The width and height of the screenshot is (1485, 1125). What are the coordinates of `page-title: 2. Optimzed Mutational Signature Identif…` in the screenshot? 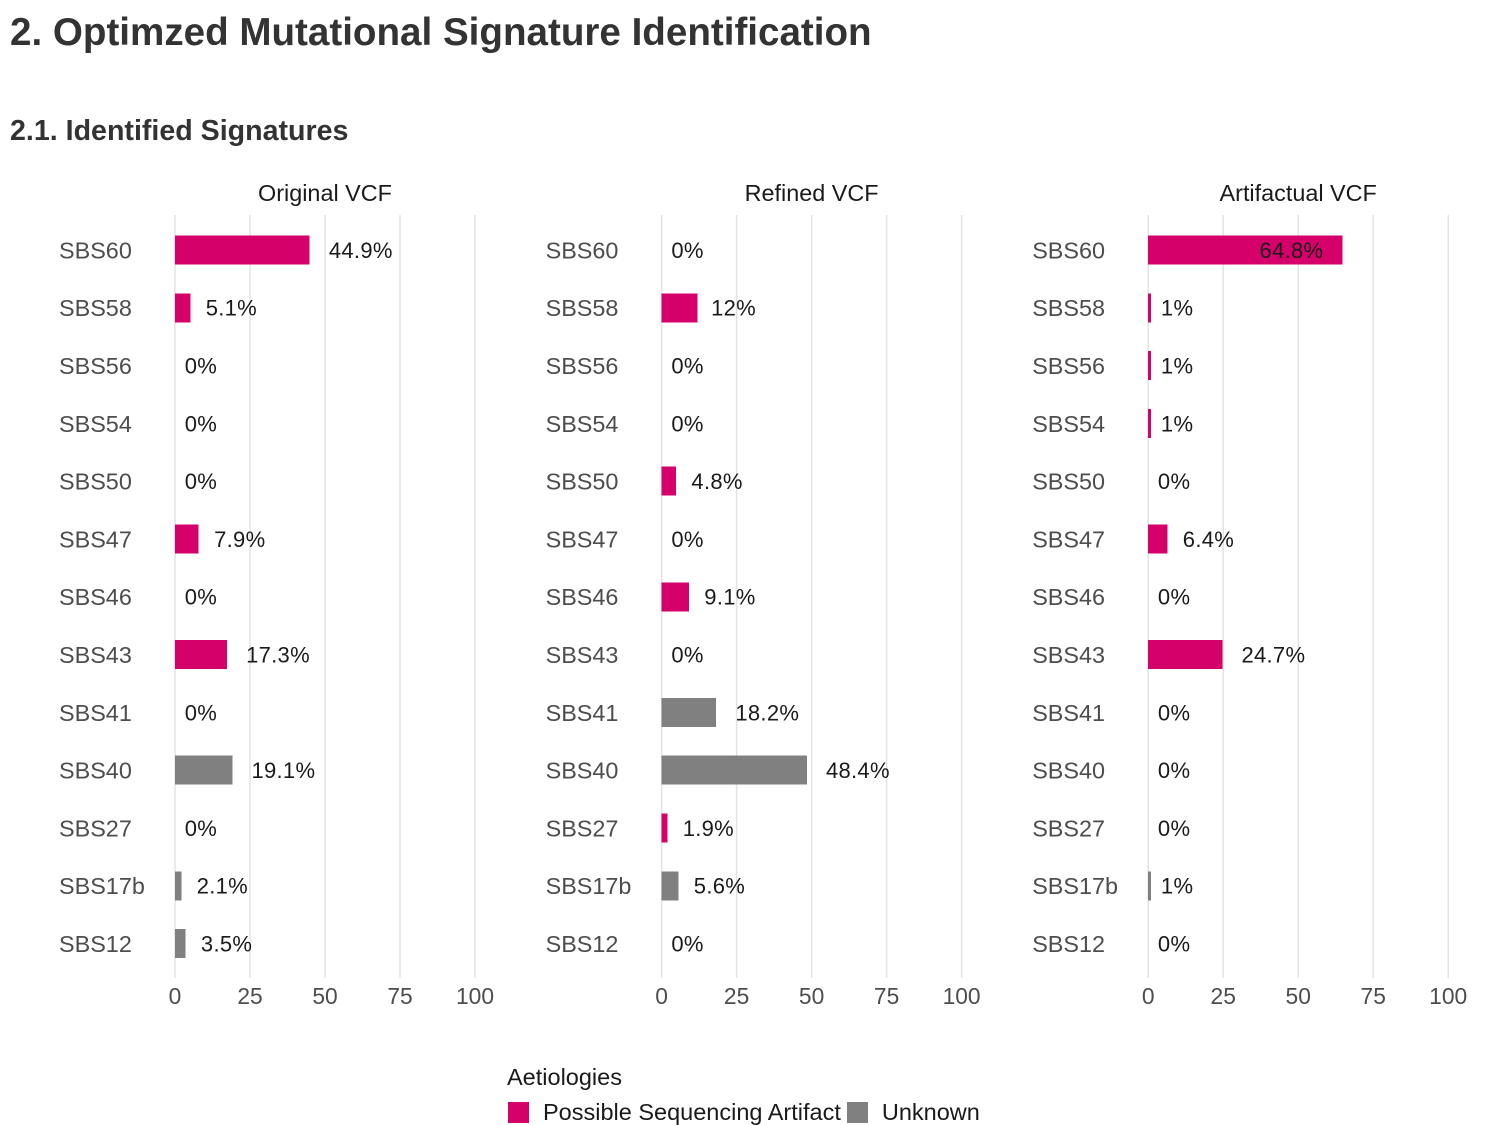 It's located at (441, 32).